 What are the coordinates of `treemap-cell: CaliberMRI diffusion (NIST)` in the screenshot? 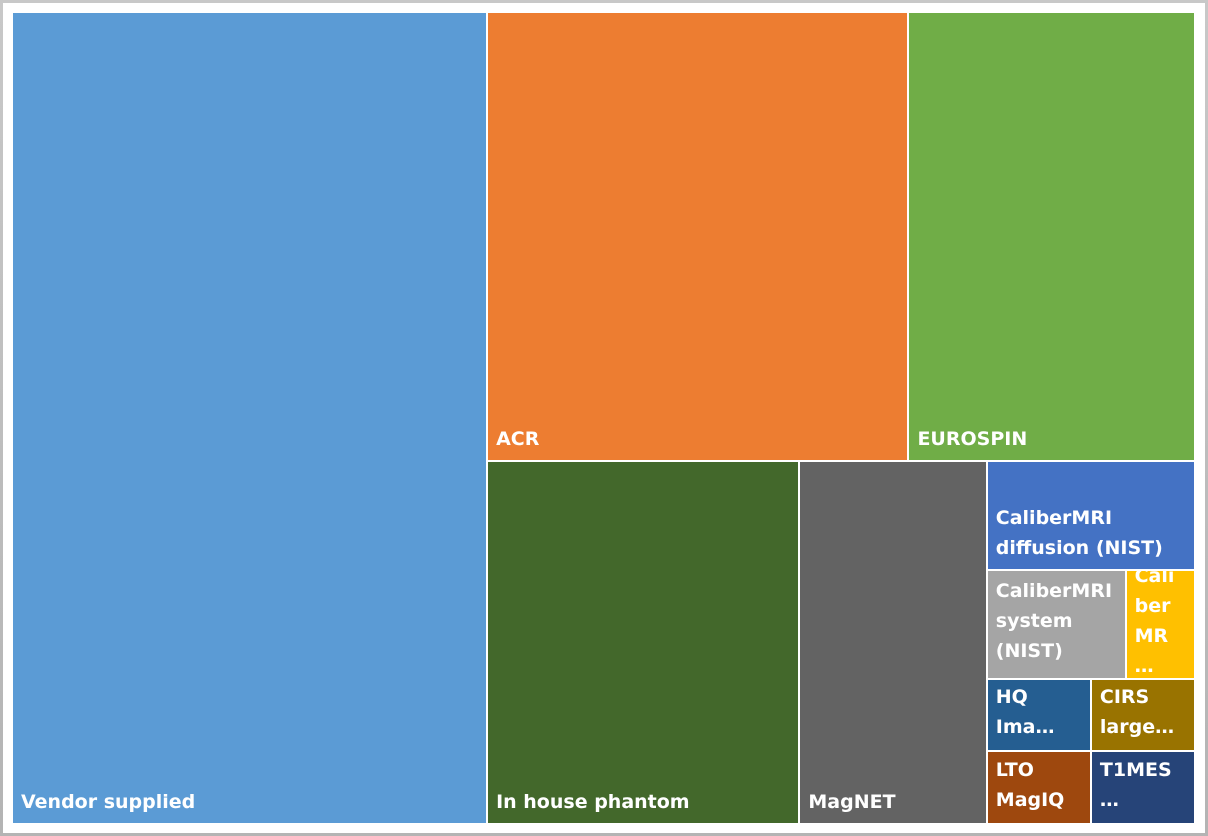 It's located at (1090, 515).